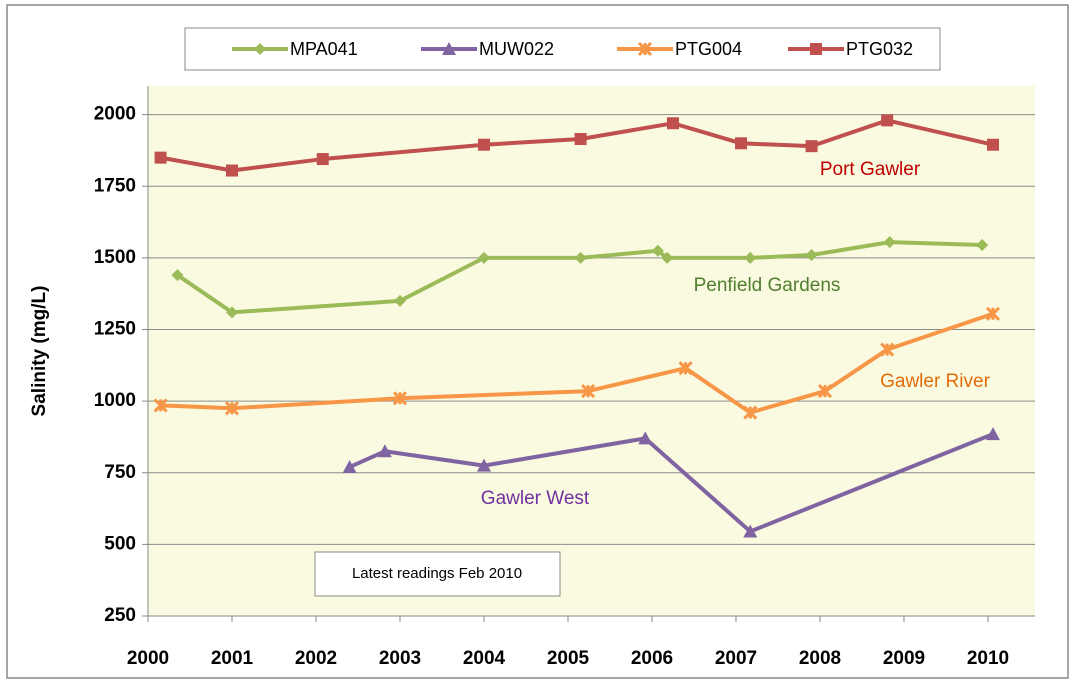 This screenshot has width=1075, height=684. Describe the element at coordinates (535, 498) in the screenshot. I see `annotation: Gawler West` at that location.